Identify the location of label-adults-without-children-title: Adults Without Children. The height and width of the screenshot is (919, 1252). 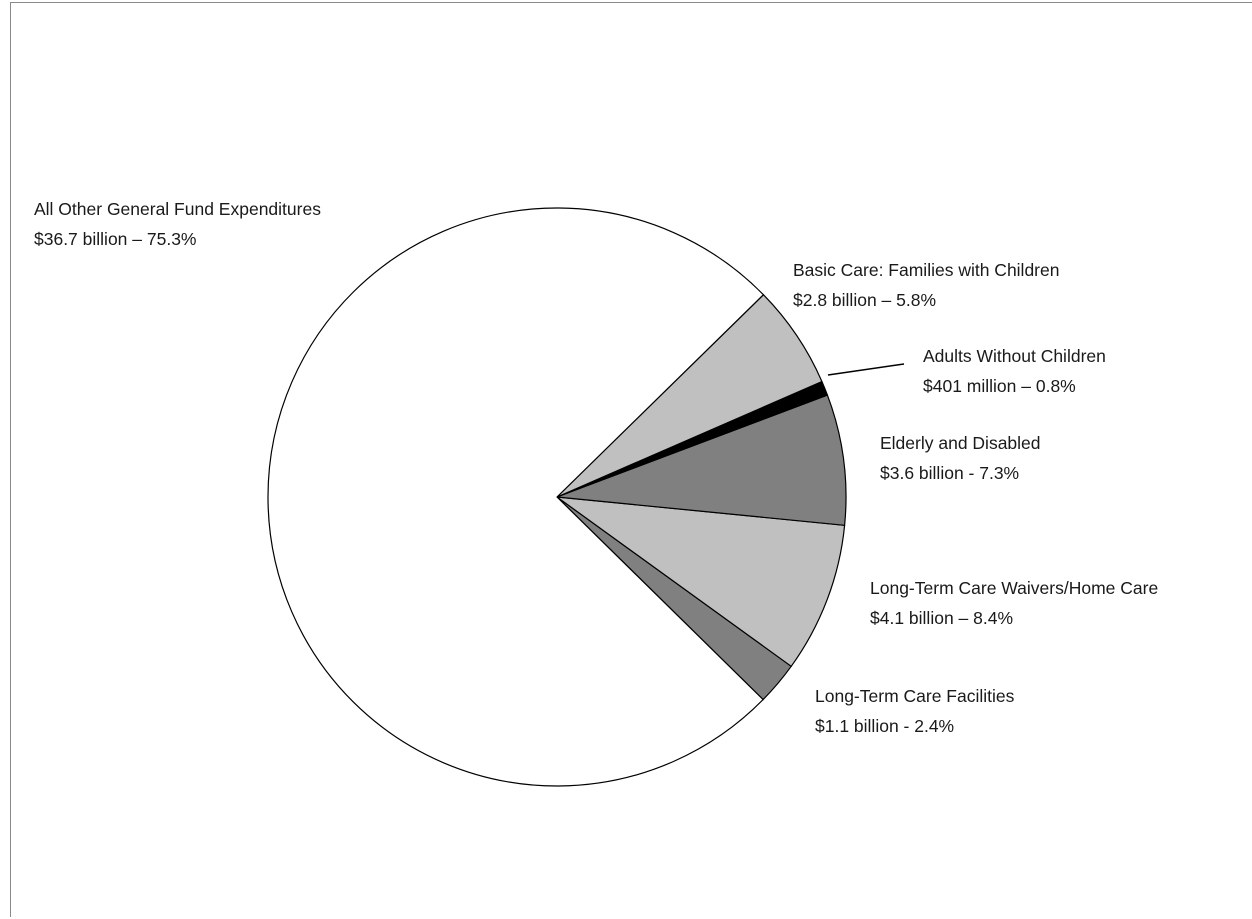
(1014, 356).